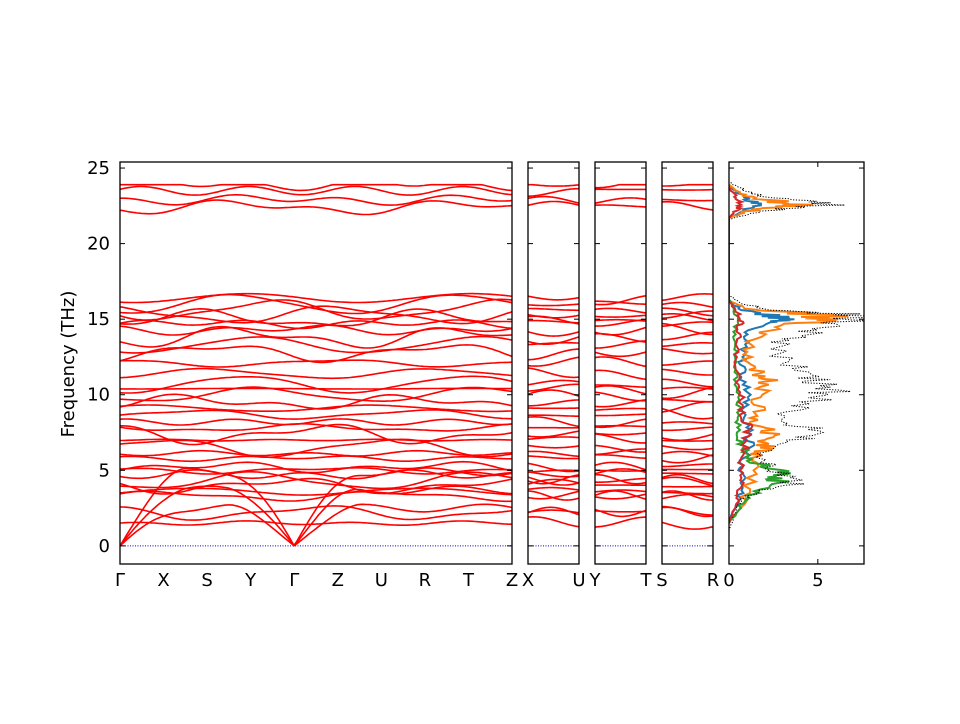 The width and height of the screenshot is (960, 724). I want to click on y-tick-label: 10, so click(98, 395).